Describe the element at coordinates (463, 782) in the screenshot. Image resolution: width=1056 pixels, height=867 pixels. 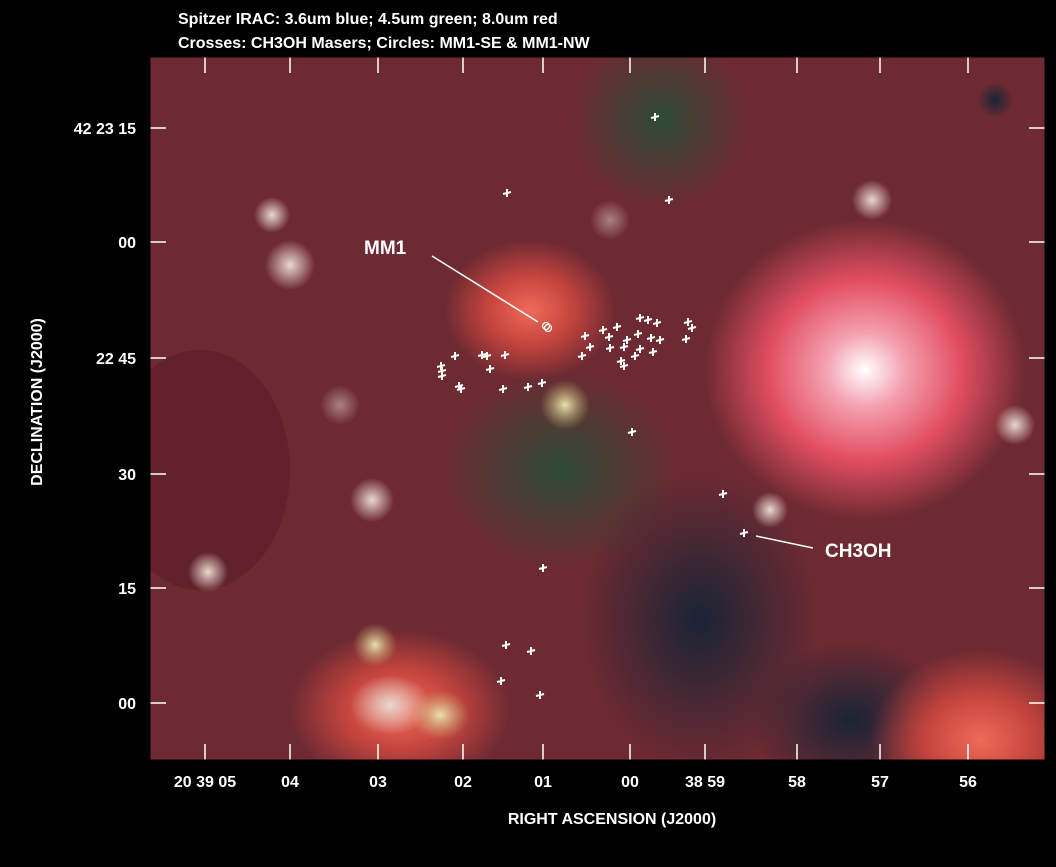
I see `x-tick-label: 02` at that location.